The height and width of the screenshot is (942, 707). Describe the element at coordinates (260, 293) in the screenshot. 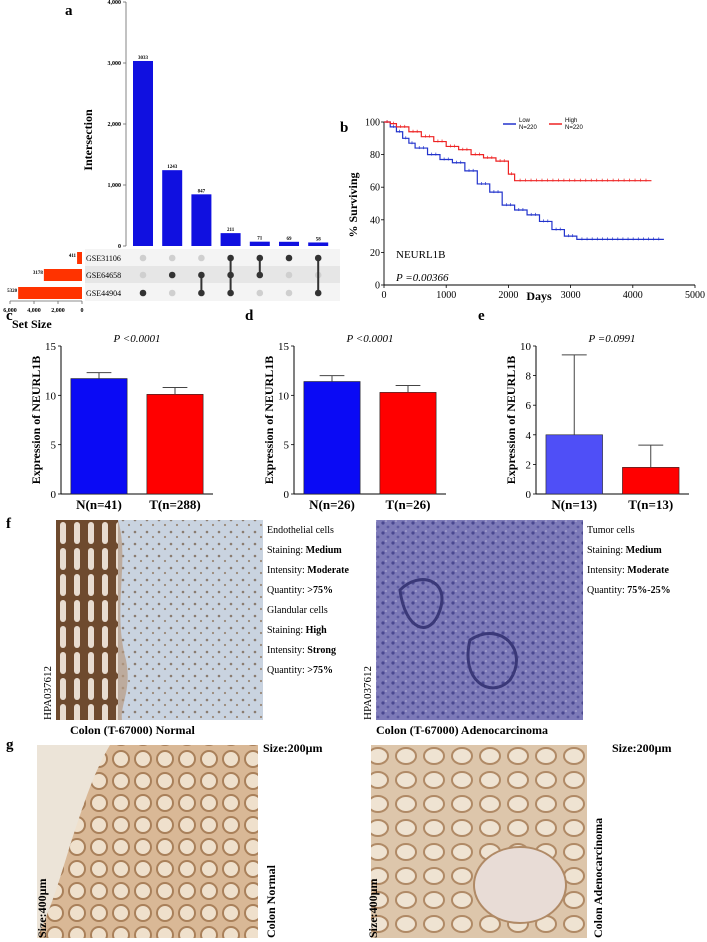

I see `matrix-dot-off` at that location.